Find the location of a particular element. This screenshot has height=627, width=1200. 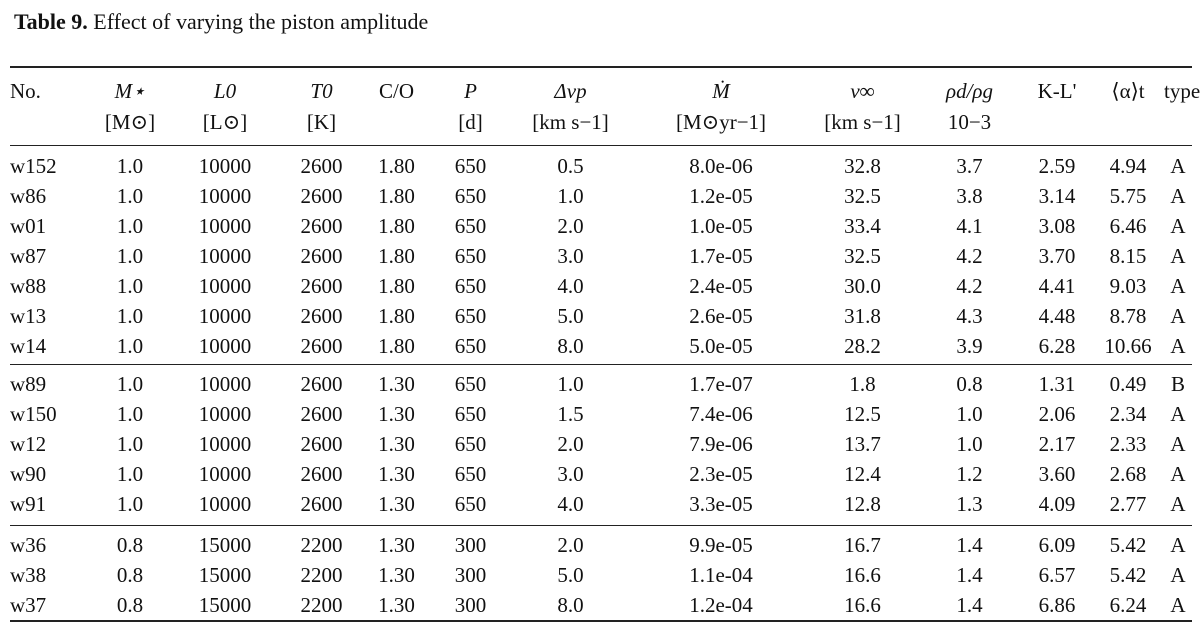

cell-dust-gas-ratio: 1.4 is located at coordinates (969, 605).